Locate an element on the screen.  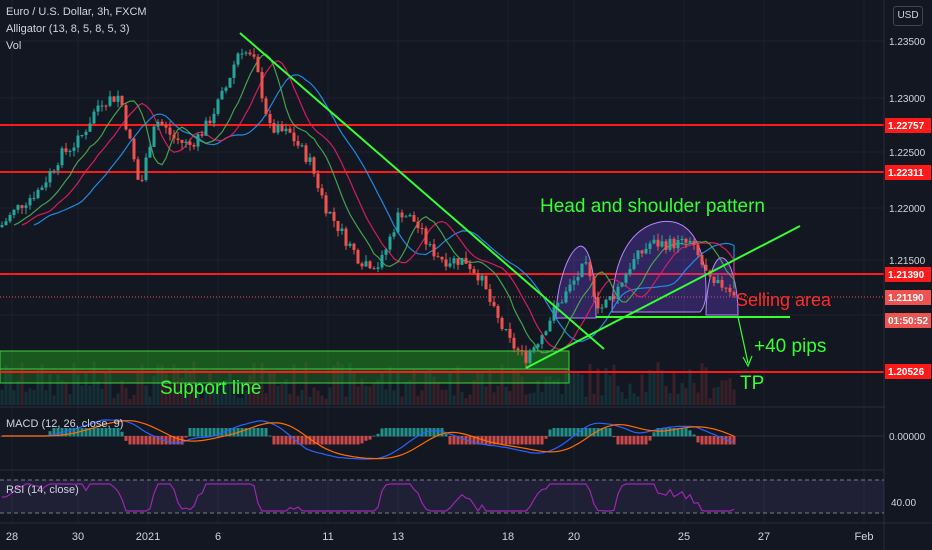
pattern-annotation: Head and shoulder pattern is located at coordinates (652, 206).